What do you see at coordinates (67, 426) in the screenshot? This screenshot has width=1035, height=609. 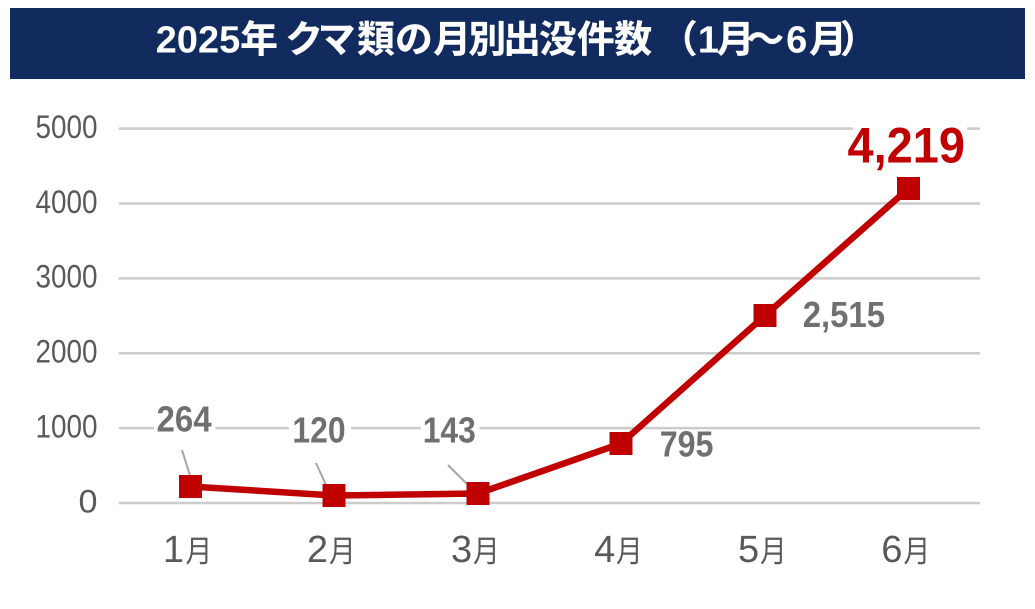 I see `svg-text: 1000` at bounding box center [67, 426].